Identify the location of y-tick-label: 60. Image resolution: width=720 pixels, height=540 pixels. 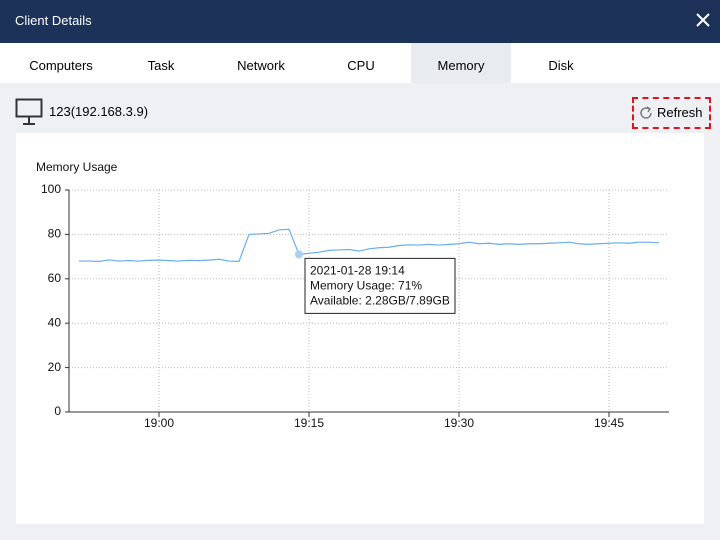
(55, 278).